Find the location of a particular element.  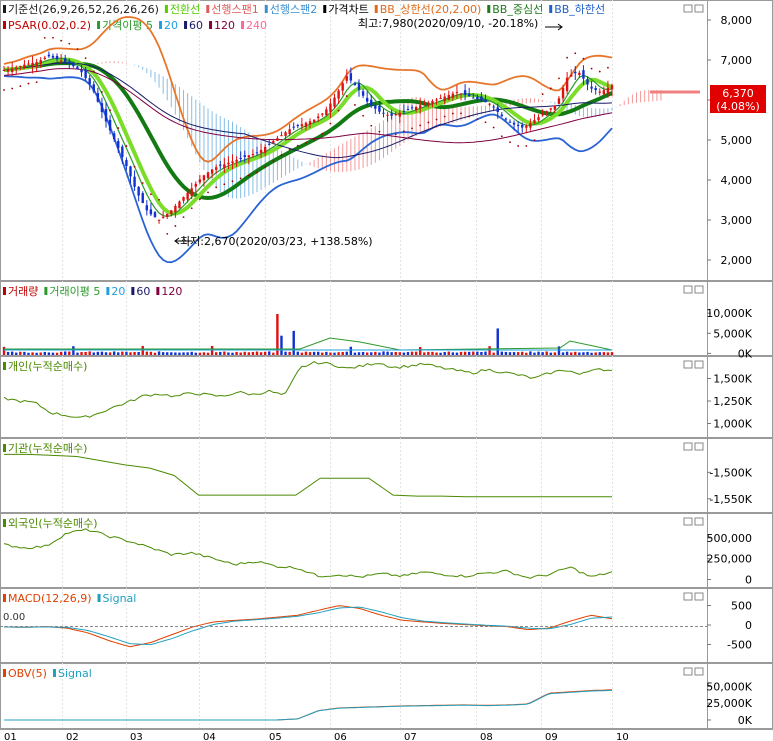

y-tick-label: 7,000 is located at coordinates (737, 60).